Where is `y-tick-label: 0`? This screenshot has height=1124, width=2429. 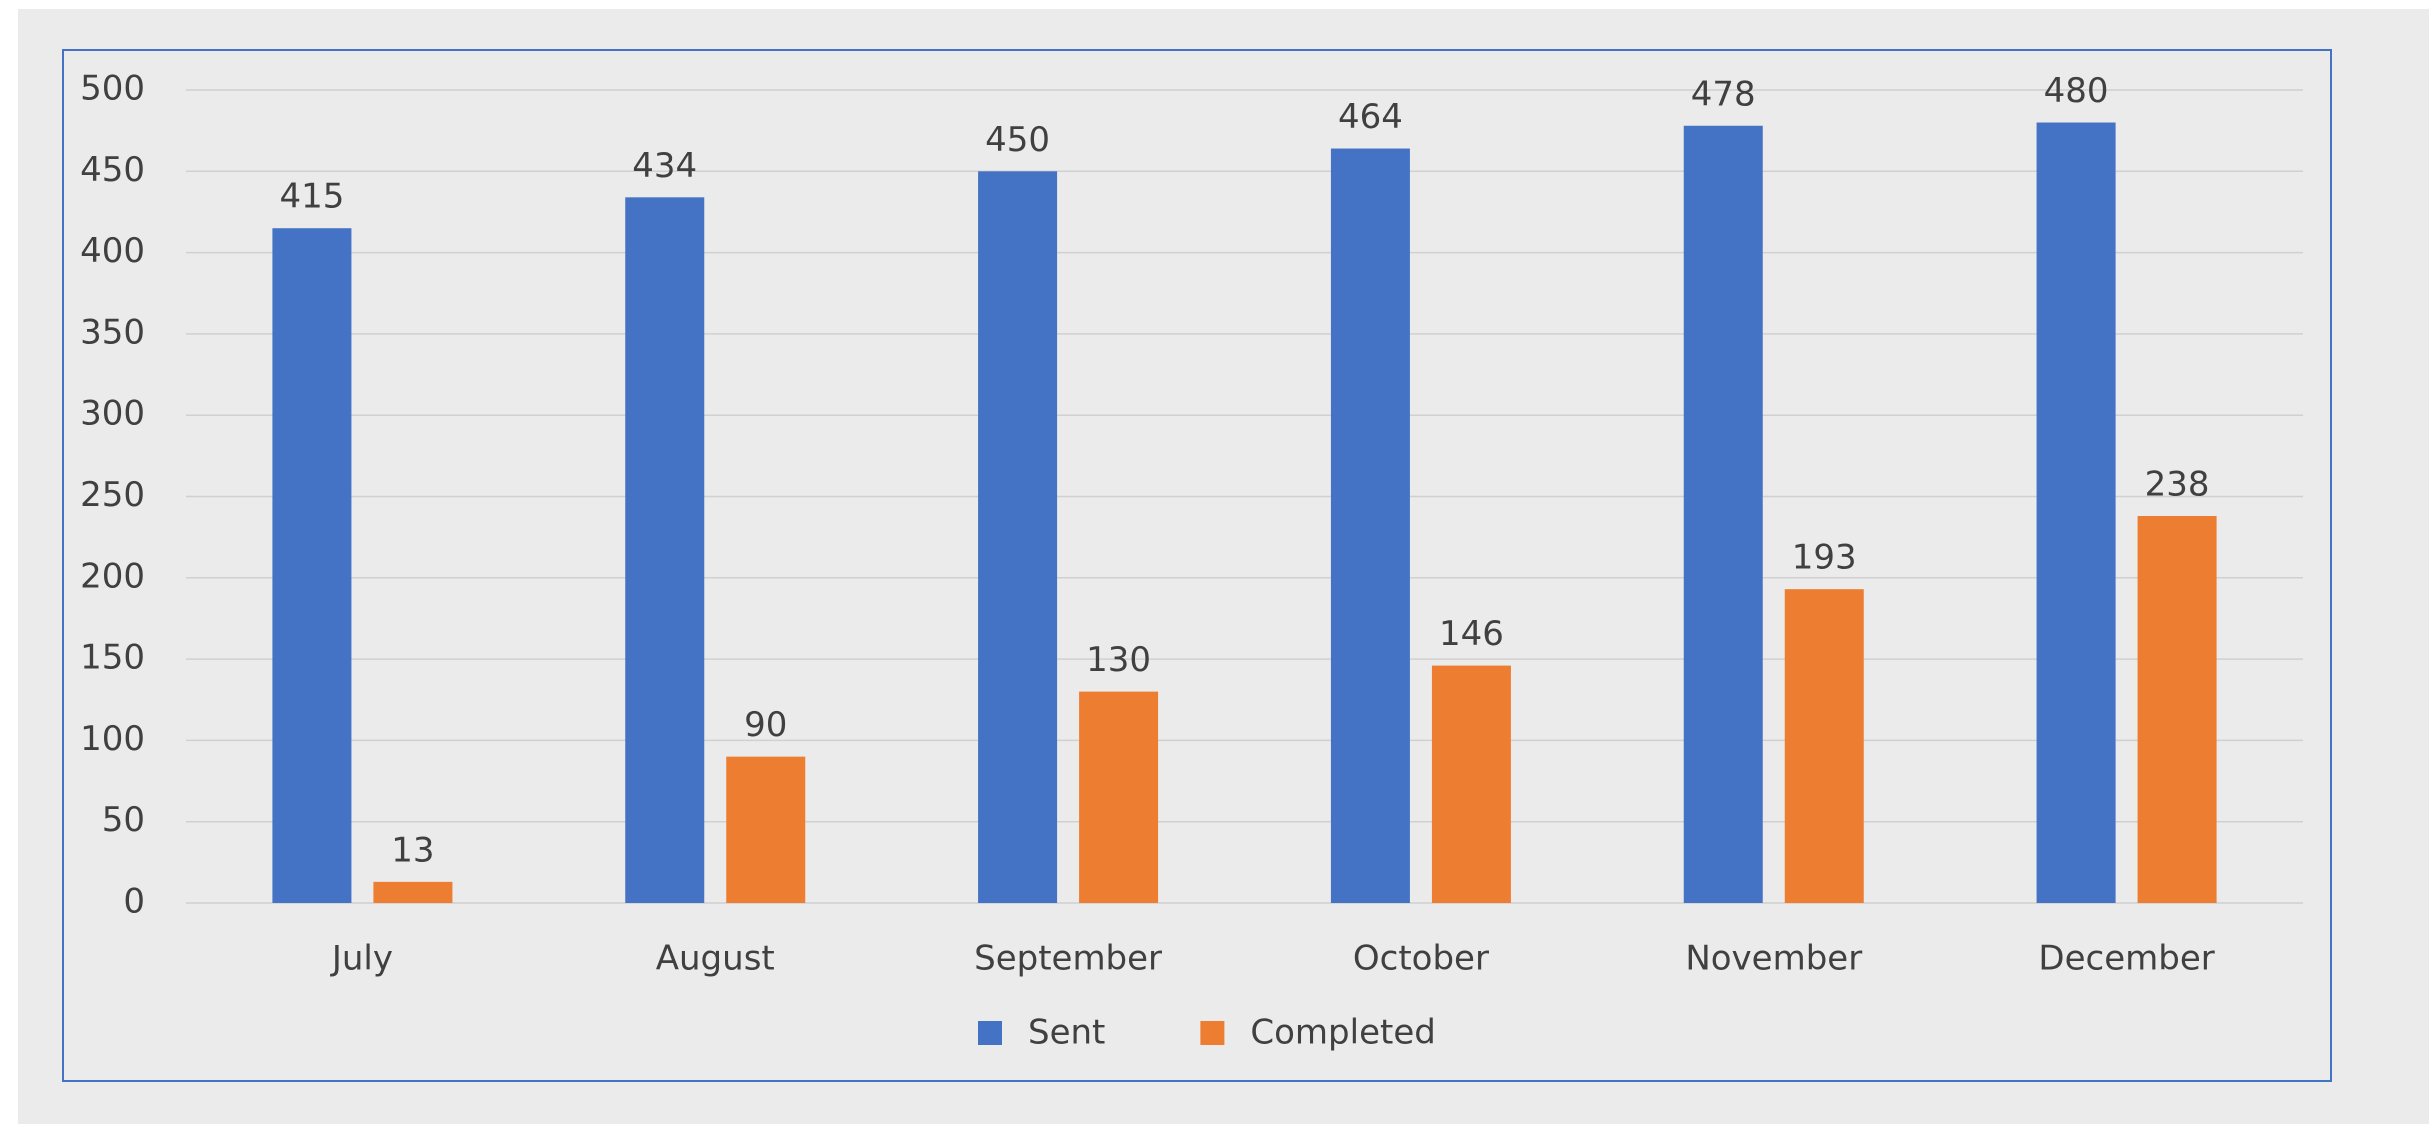 y-tick-label: 0 is located at coordinates (134, 902).